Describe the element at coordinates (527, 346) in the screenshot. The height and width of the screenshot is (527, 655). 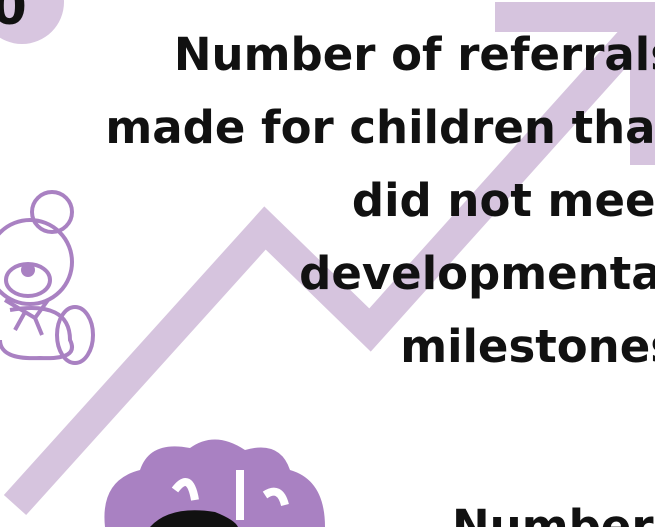
I see `title-line: milestones` at that location.